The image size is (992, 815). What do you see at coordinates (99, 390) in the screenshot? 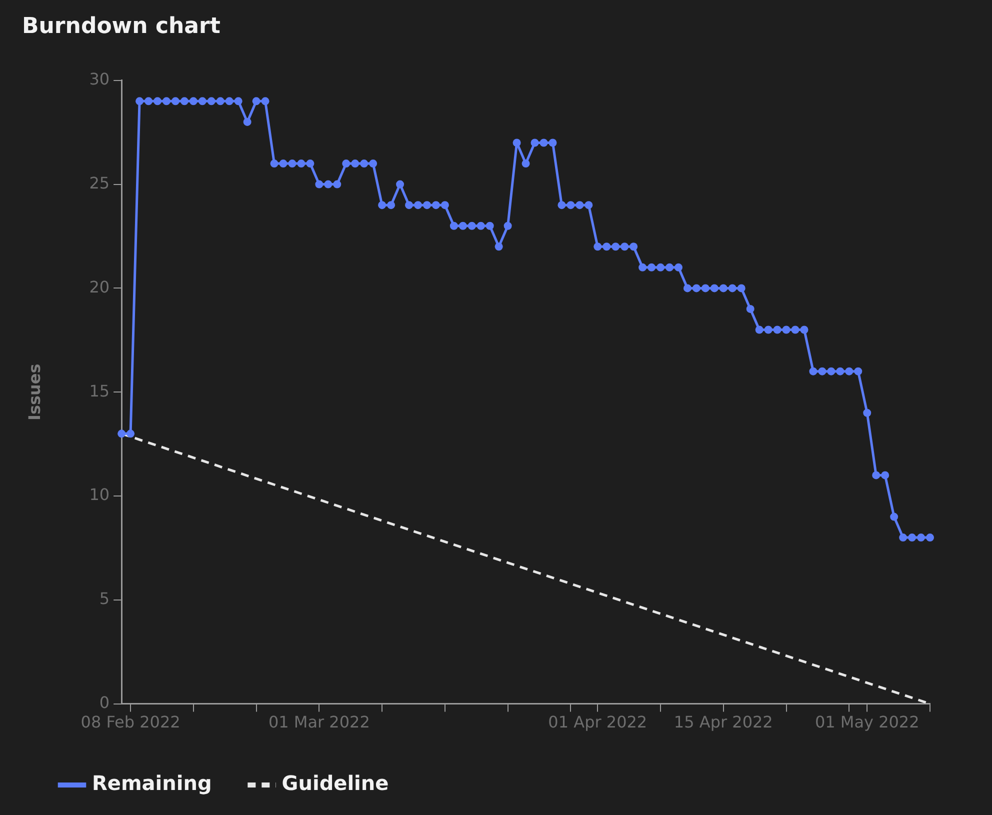
I see `y-tick-label: 15` at bounding box center [99, 390].